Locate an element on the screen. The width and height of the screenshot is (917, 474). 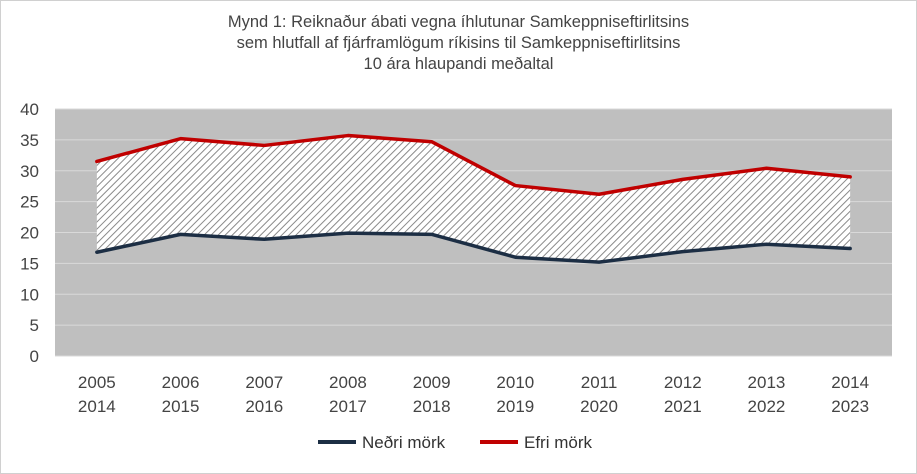
x-tick-label: 2007 is located at coordinates (264, 382).